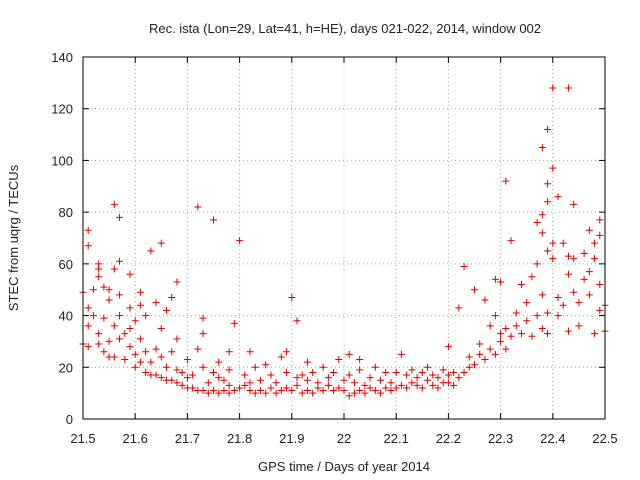  What do you see at coordinates (13, 237) in the screenshot?
I see `y-axis-label: STEC from uqrg / TECUs` at bounding box center [13, 237].